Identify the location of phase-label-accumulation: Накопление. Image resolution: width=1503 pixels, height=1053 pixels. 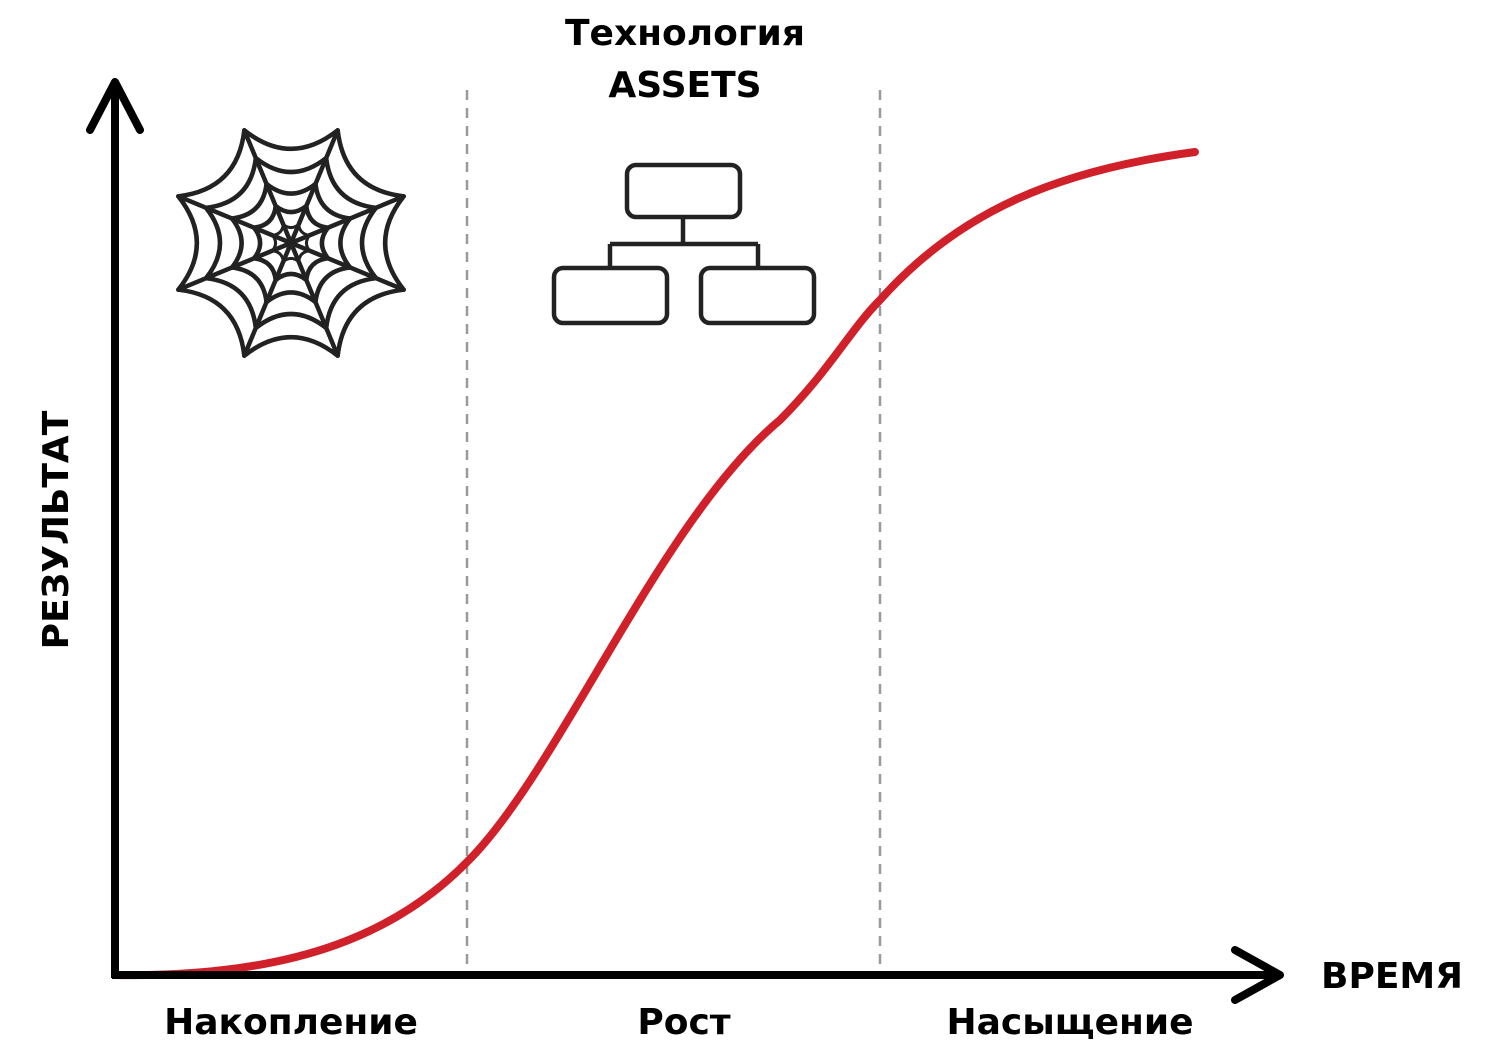
(291, 1022).